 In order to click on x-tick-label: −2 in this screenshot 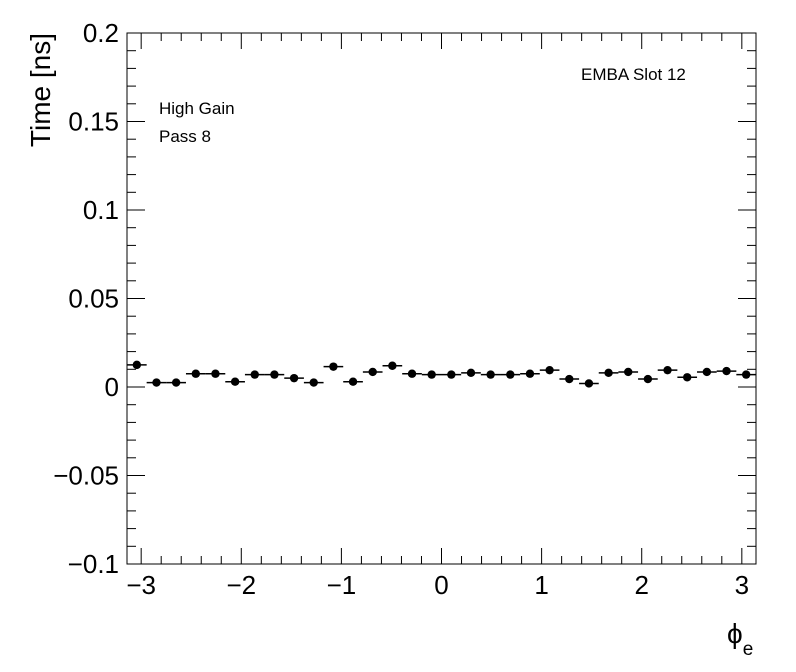, I will do `click(241, 585)`.